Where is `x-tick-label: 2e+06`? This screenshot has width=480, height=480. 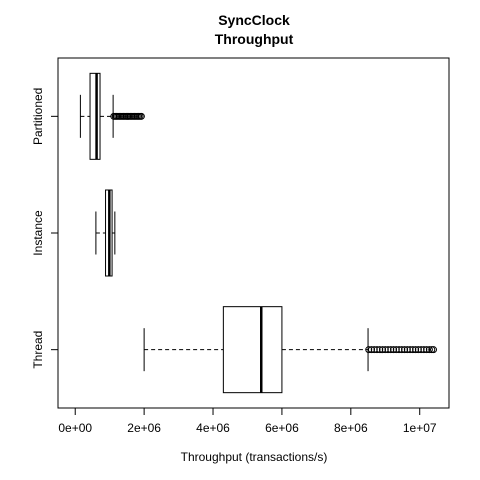
x-tick-label: 2e+06 is located at coordinates (144, 428).